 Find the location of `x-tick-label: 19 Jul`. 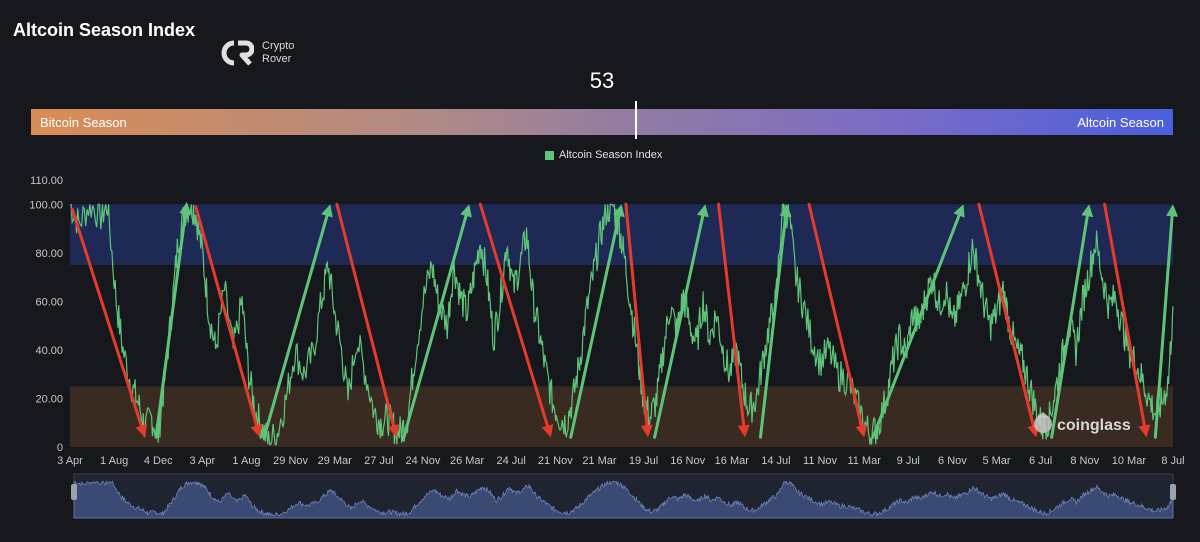

x-tick-label: 19 Jul is located at coordinates (643, 461).